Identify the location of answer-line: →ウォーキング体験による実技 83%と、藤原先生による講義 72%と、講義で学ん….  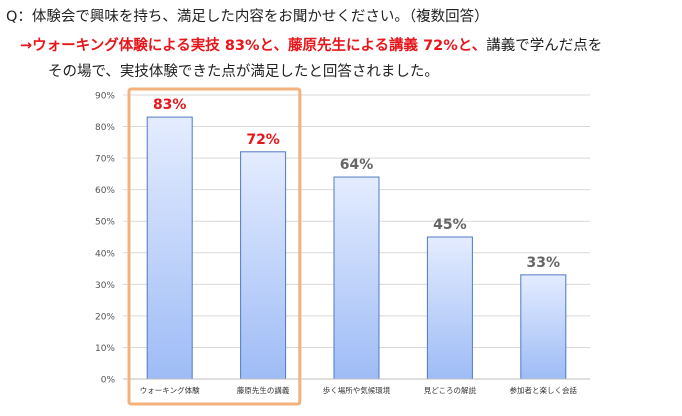
(311, 44).